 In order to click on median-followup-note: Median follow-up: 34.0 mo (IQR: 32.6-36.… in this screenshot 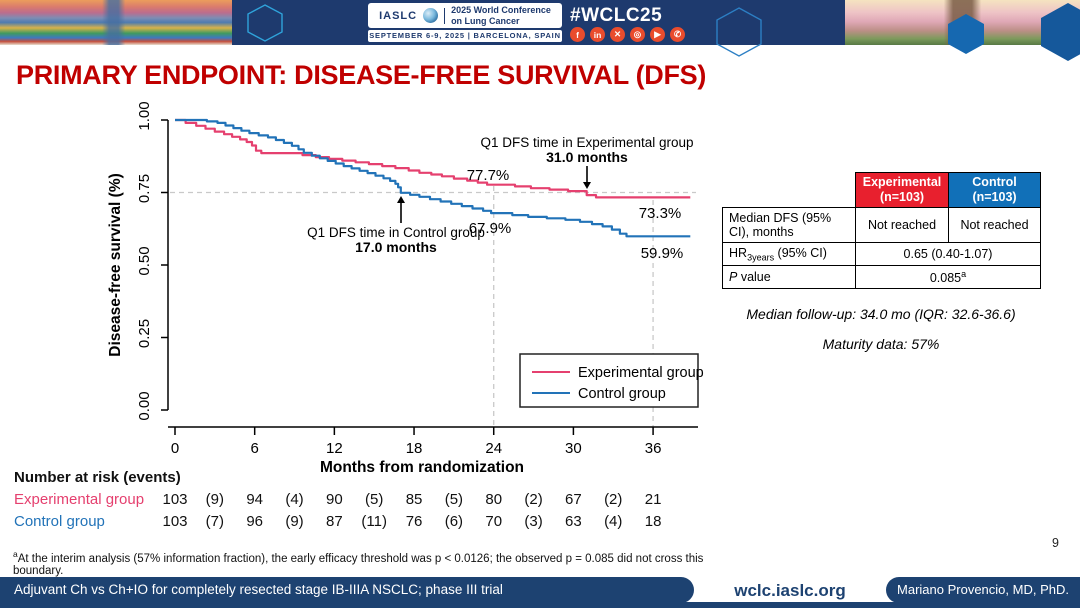, I will do `click(881, 314)`.